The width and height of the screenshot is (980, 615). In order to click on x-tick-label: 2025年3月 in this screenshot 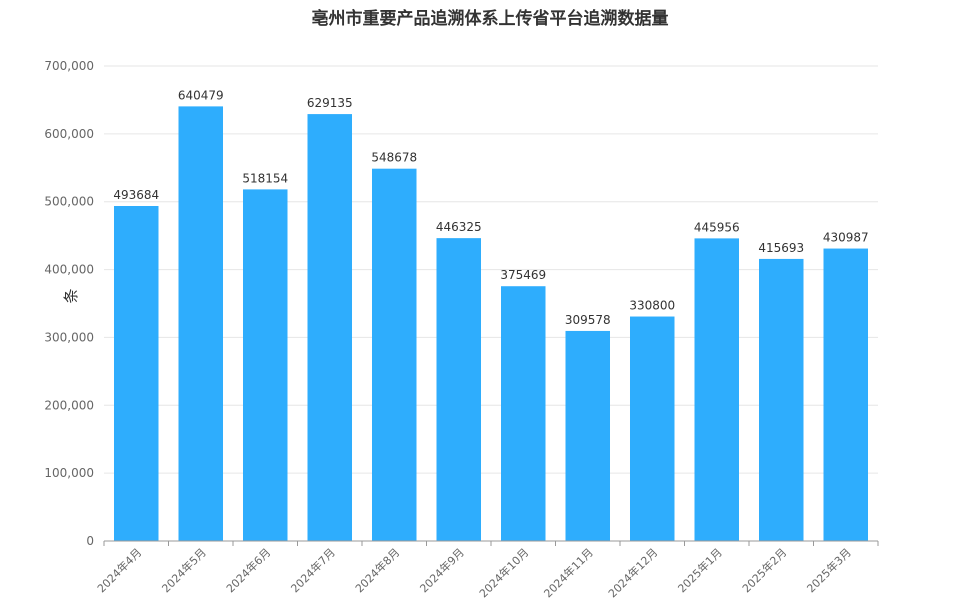, I will do `click(829, 570)`.